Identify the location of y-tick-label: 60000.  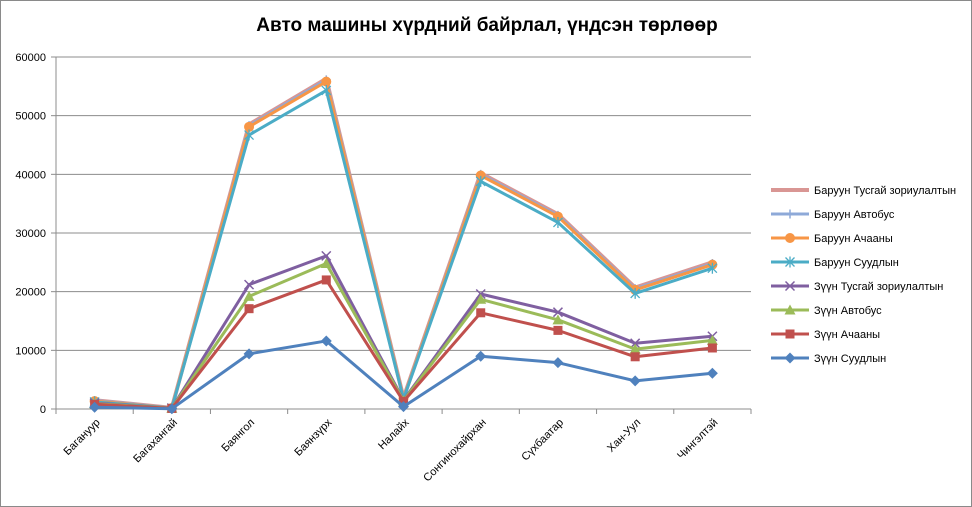
(30, 58).